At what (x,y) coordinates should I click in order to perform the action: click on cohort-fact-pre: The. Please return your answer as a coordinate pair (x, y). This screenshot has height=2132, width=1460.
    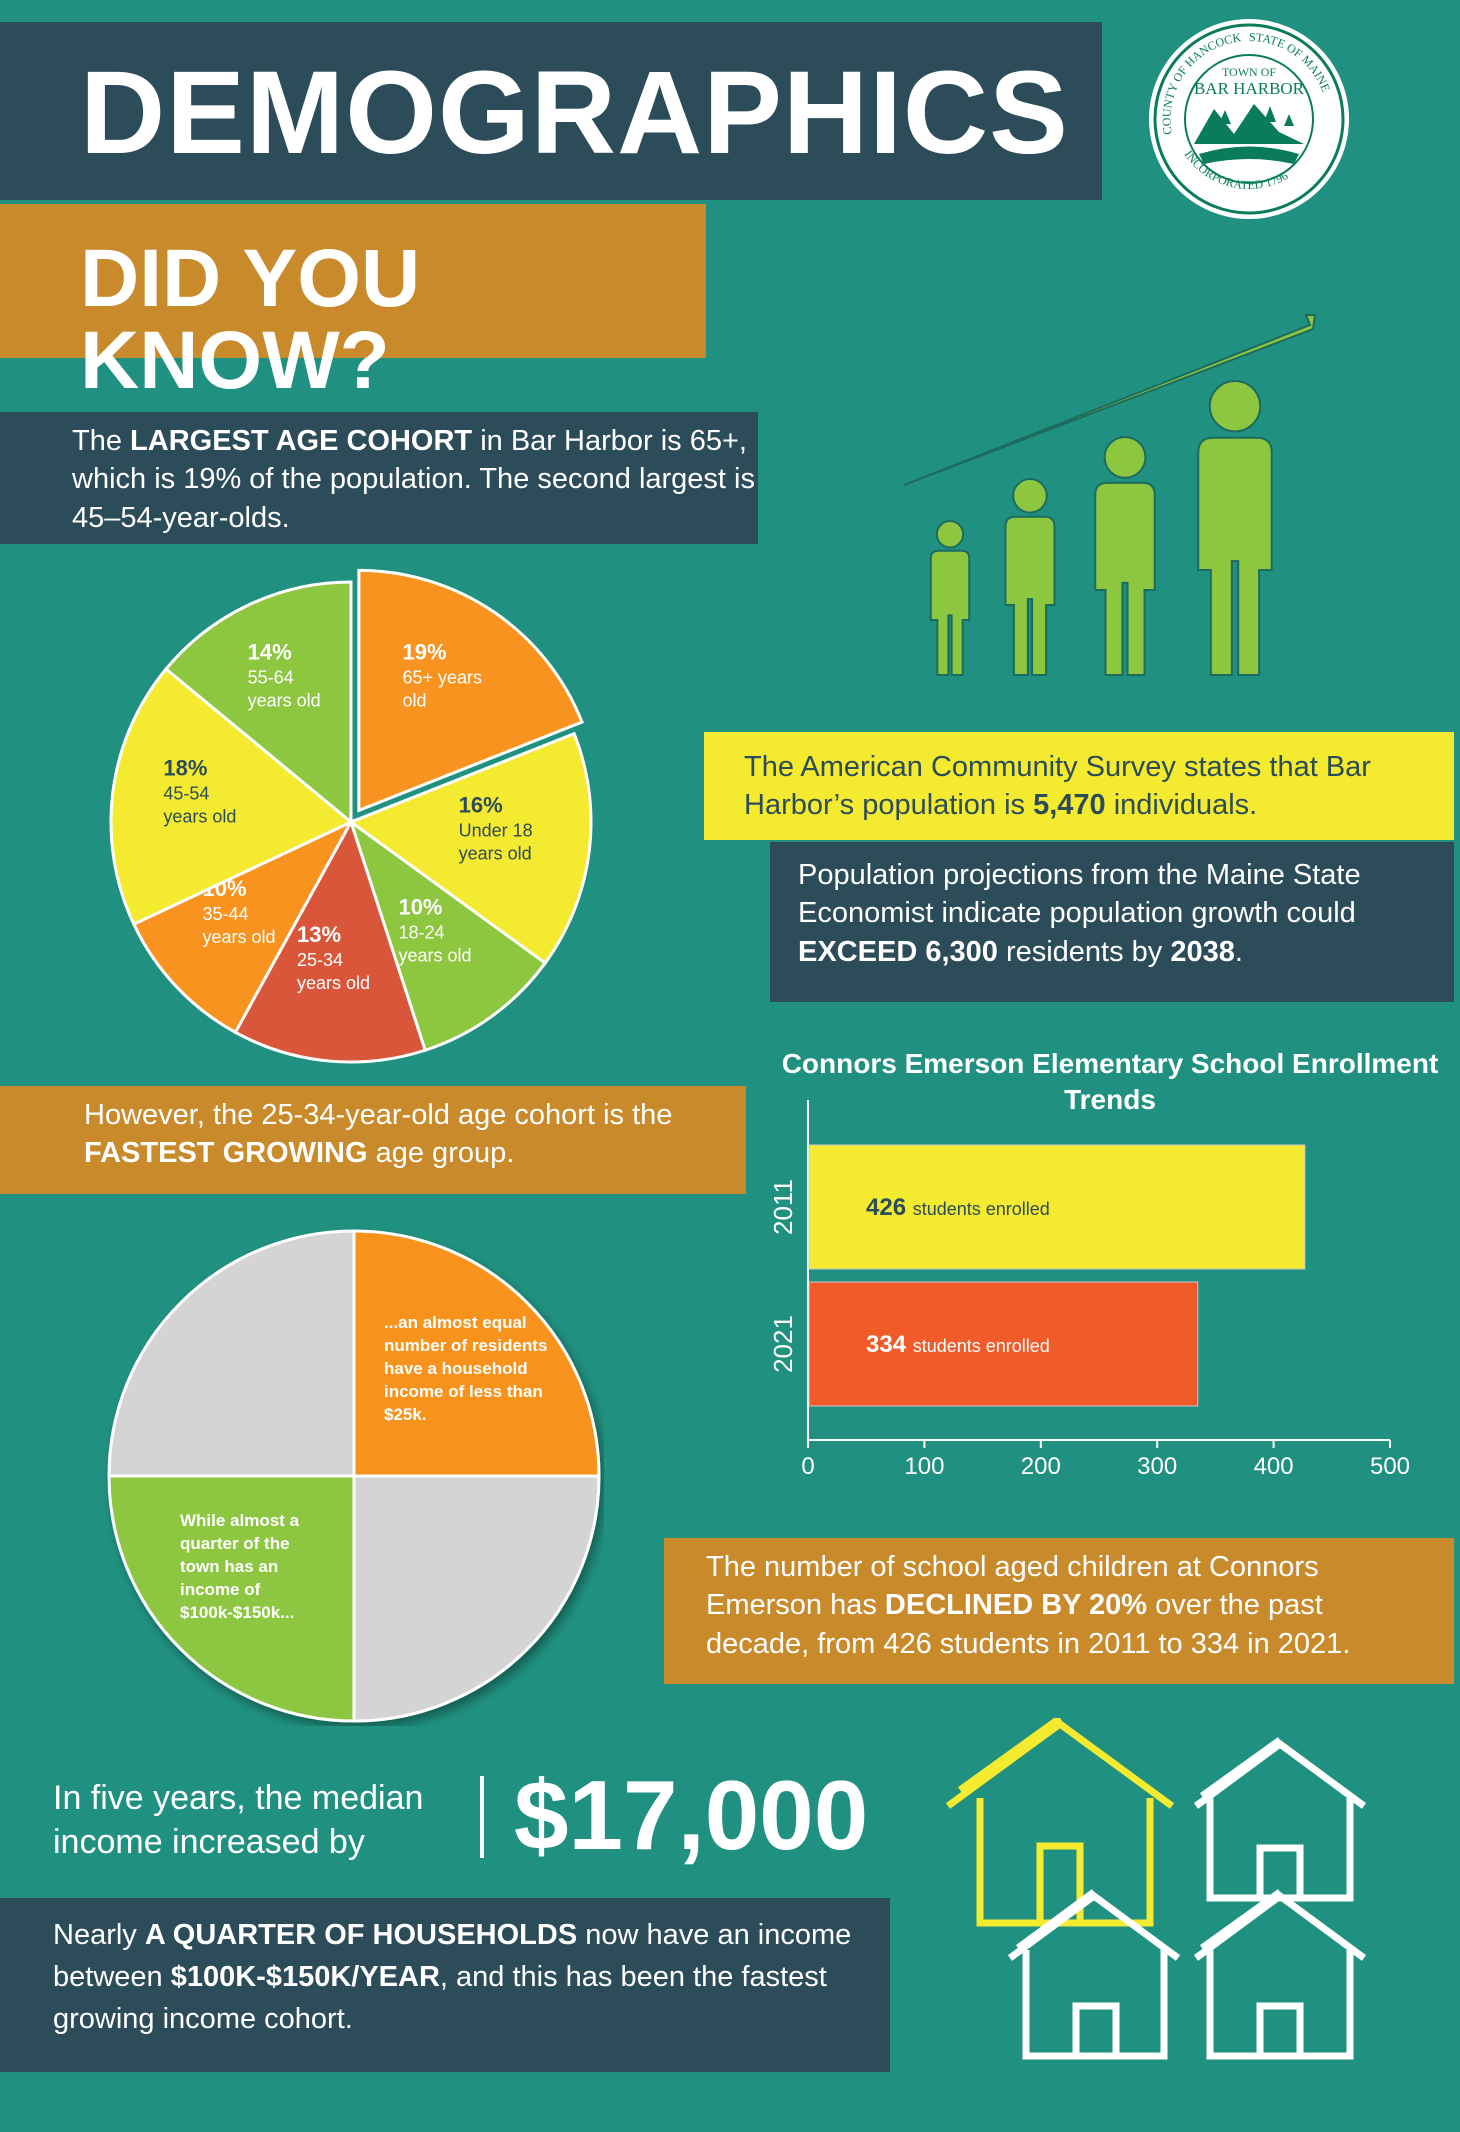
    Looking at the image, I should click on (101, 441).